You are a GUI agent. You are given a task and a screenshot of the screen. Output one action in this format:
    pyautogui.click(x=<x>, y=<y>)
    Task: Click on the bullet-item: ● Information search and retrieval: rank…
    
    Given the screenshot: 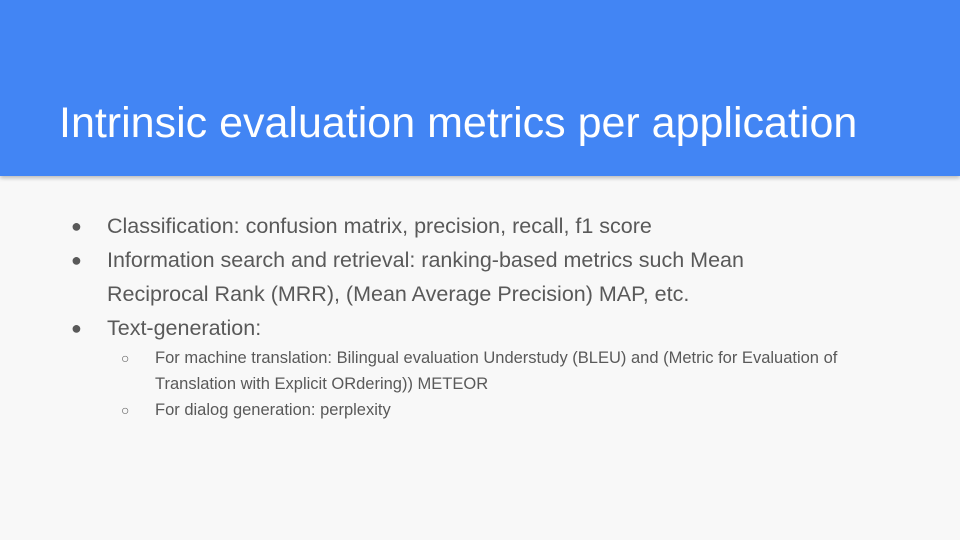 What is the action you would take?
    pyautogui.click(x=480, y=277)
    